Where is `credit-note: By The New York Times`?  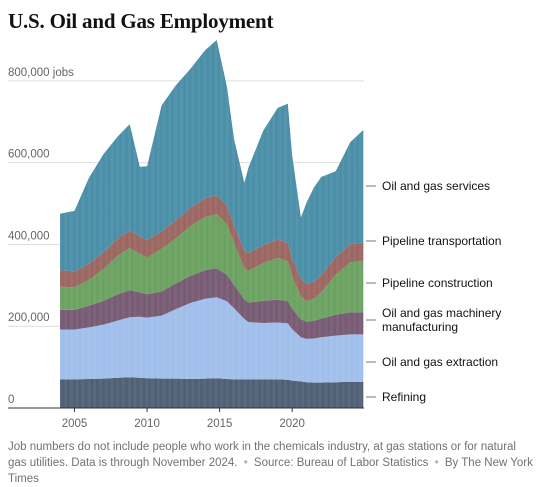
credit-note: By The New York Times is located at coordinates (270, 471).